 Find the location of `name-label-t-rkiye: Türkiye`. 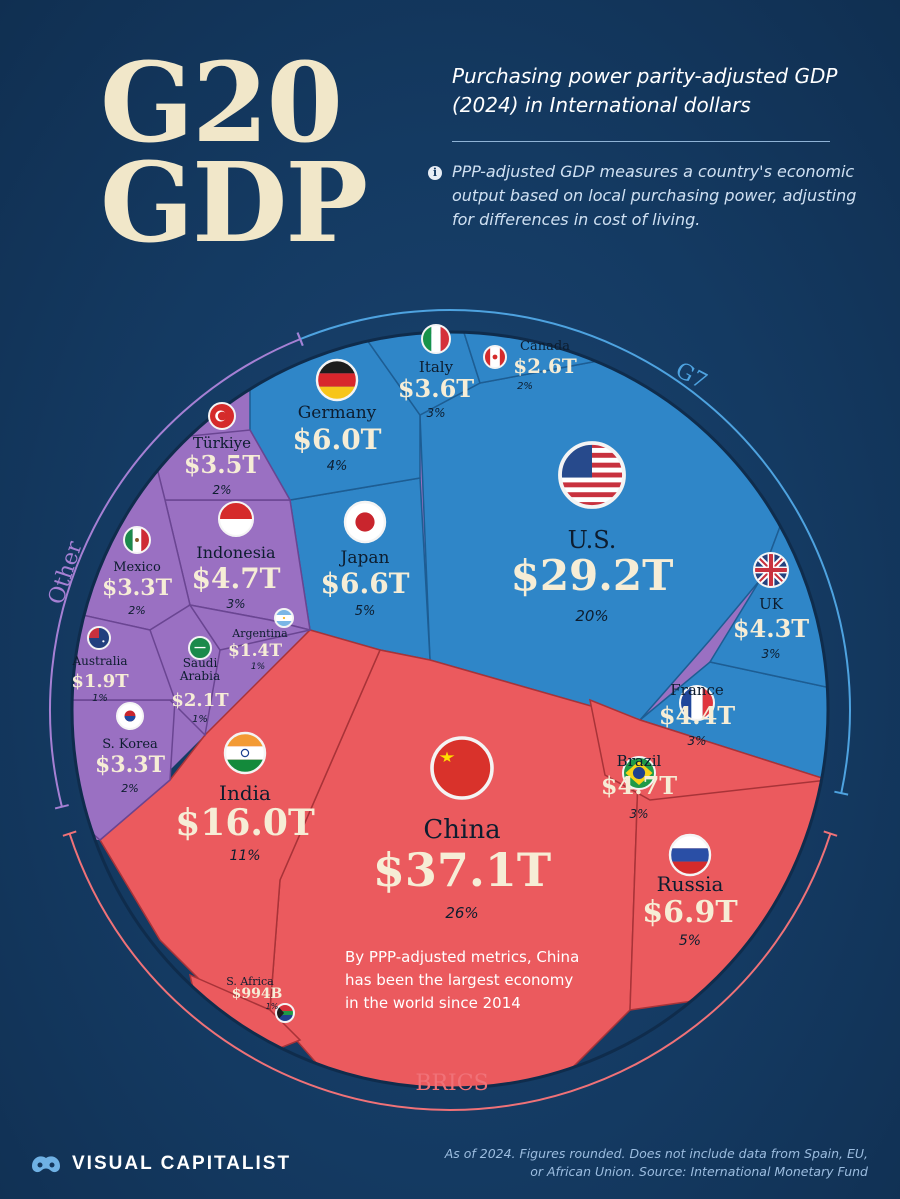

name-label-t-rkiye: Türkiye is located at coordinates (222, 443).